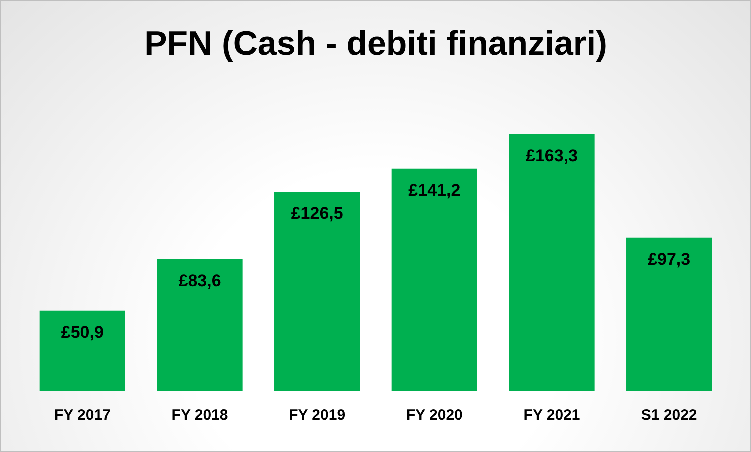 Image resolution: width=751 pixels, height=452 pixels. I want to click on data-label: £126,5, so click(317, 214).